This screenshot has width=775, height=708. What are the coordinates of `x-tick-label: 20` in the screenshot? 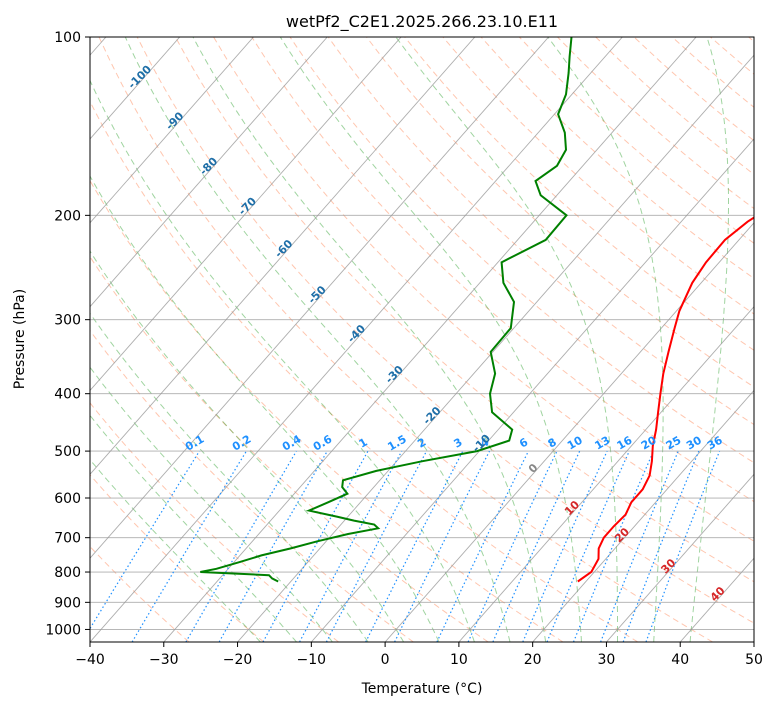 It's located at (533, 660).